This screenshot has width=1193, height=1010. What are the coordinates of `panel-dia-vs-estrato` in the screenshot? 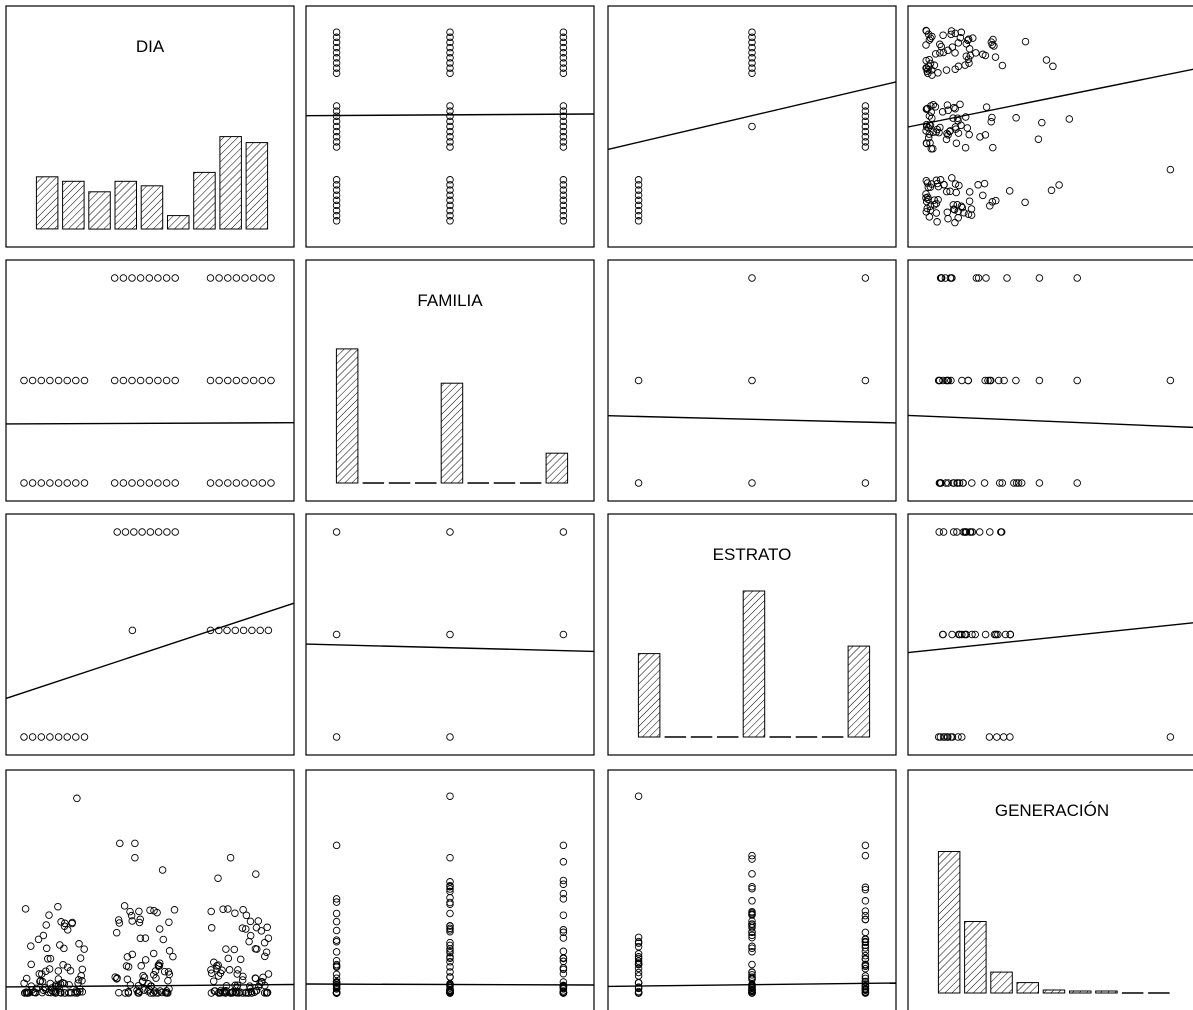 It's located at (752, 126).